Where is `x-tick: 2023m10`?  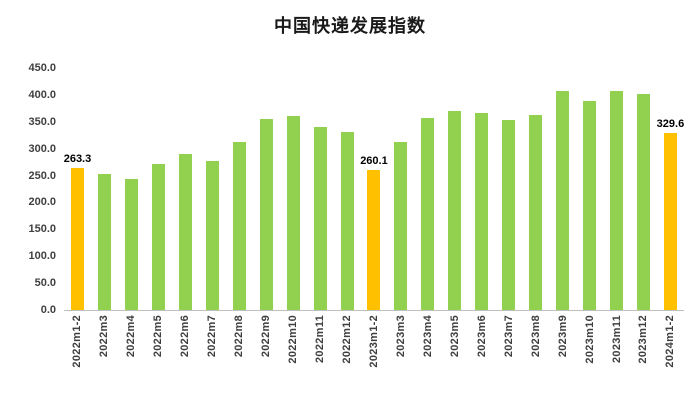
x-tick: 2023m10 is located at coordinates (589, 356).